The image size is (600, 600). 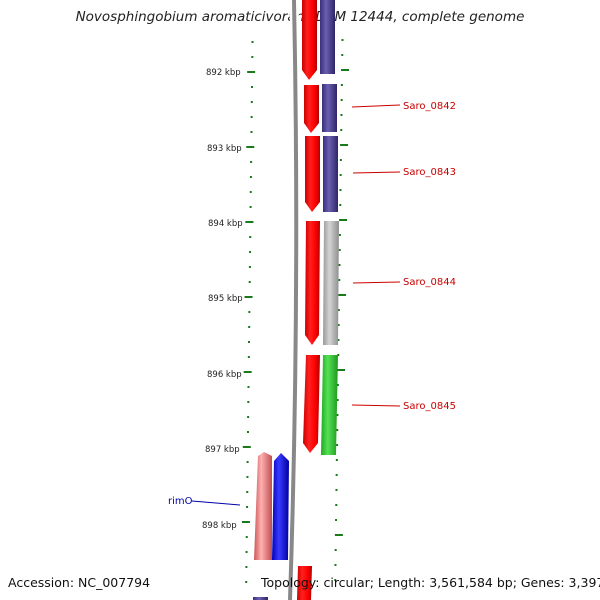 I want to click on scale-label-898: 898 kbp, so click(x=219, y=526).